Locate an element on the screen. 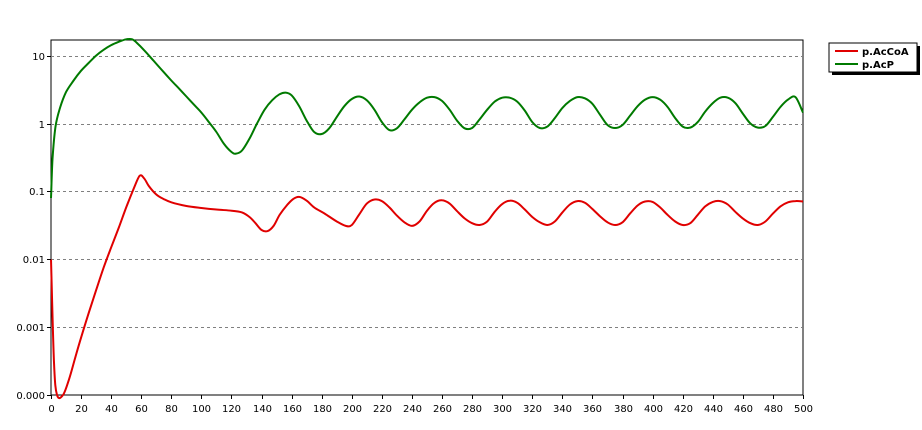 The width and height of the screenshot is (922, 430). legend: p.AcCoA p.AcP is located at coordinates (874, 58).